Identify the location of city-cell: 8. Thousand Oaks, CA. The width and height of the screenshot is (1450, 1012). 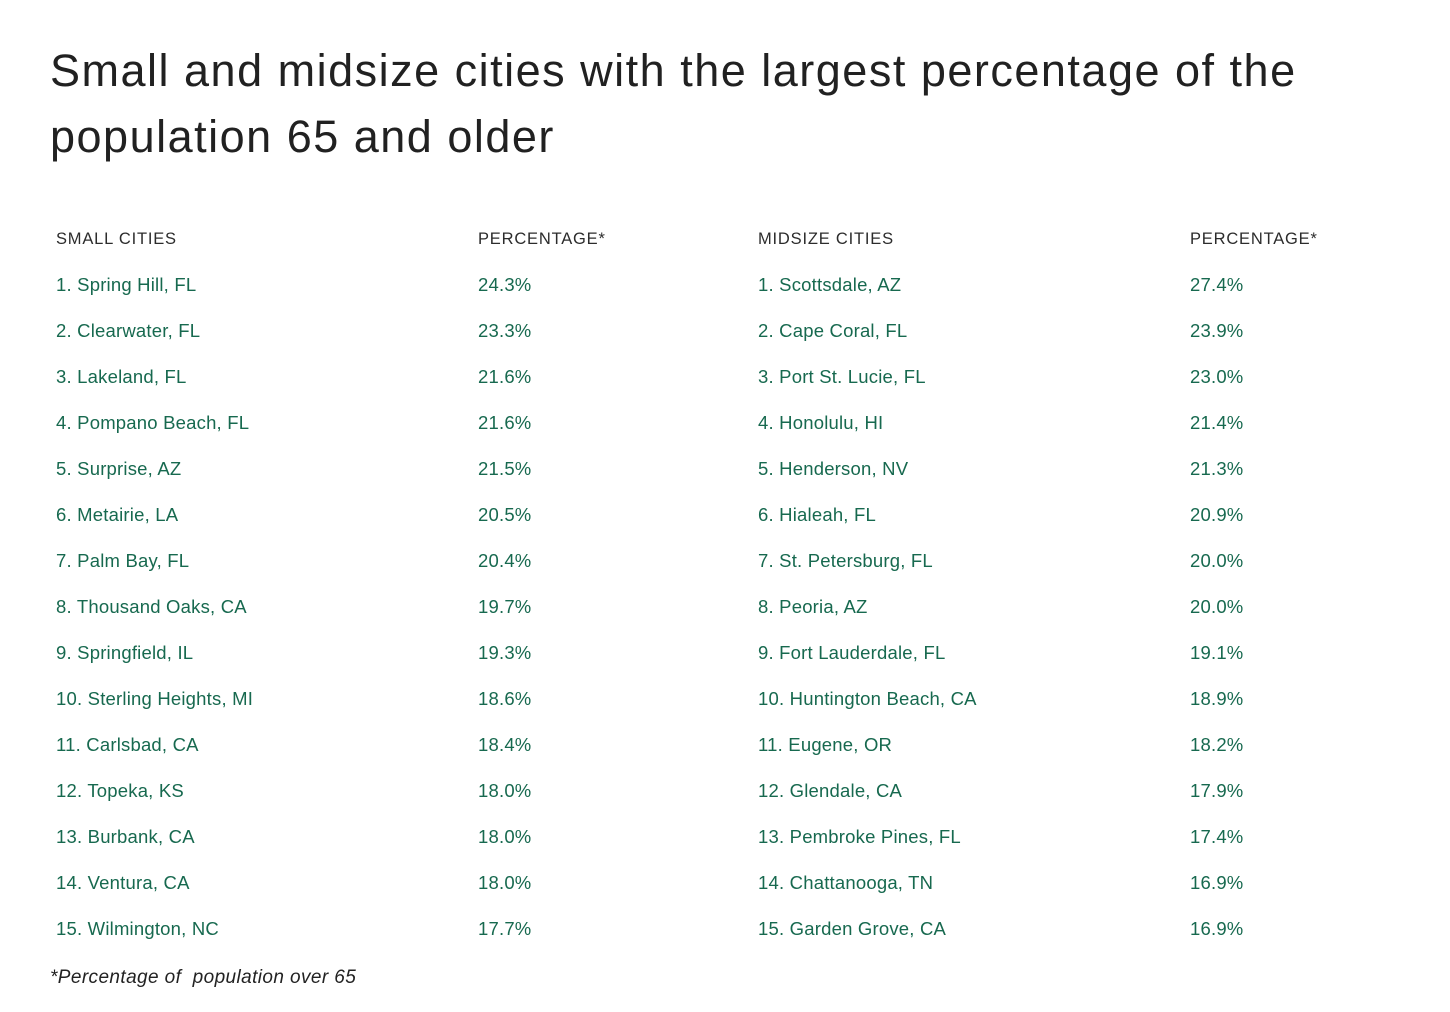
(151, 607).